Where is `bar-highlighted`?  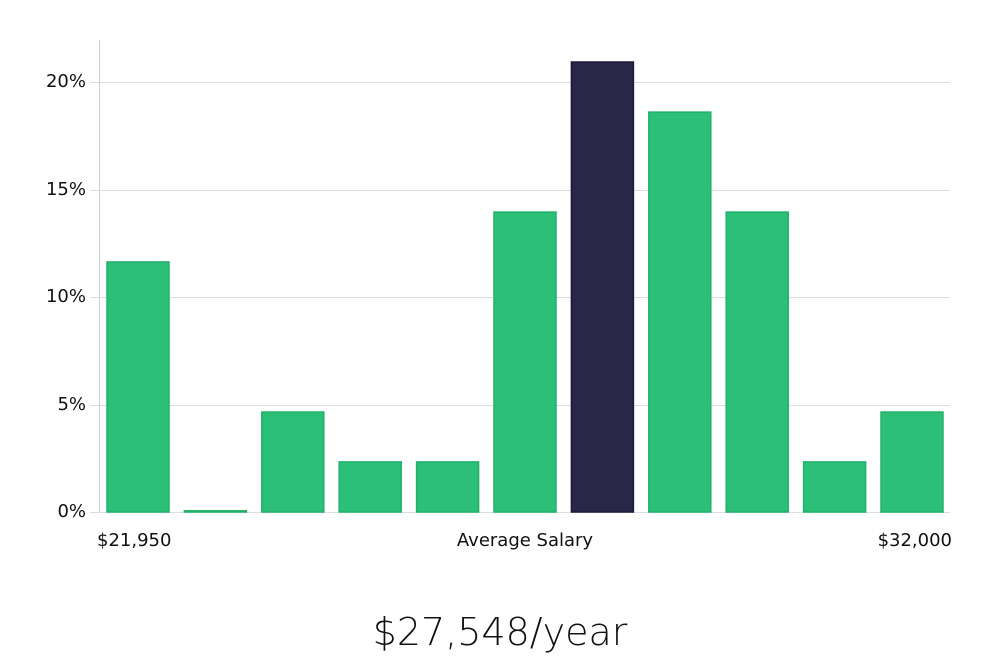
bar-highlighted is located at coordinates (602, 287).